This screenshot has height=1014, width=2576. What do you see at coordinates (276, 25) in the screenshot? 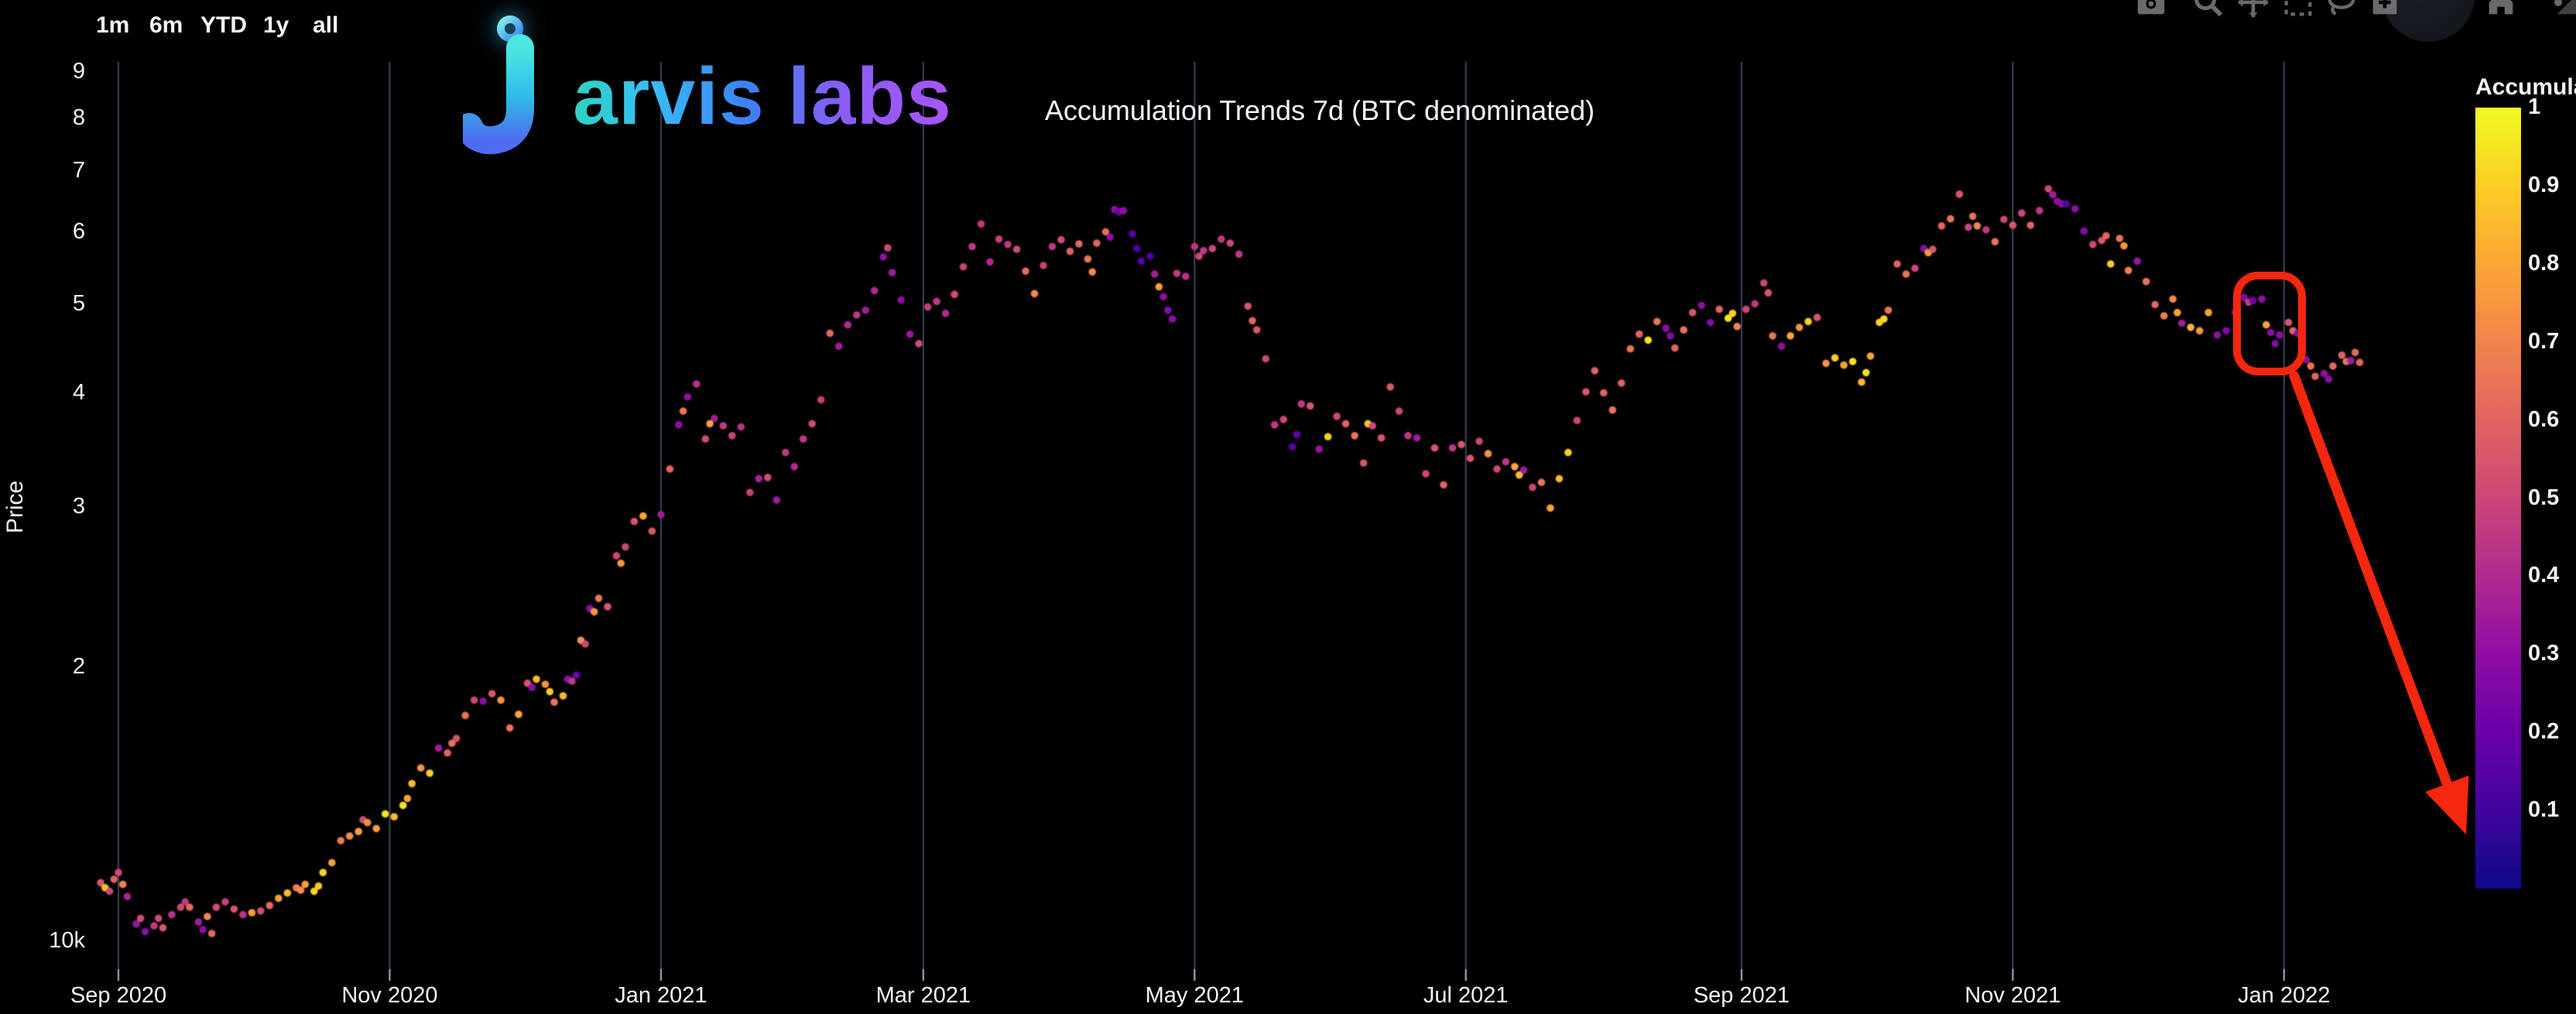
I see `range-button-1y: 1y` at bounding box center [276, 25].